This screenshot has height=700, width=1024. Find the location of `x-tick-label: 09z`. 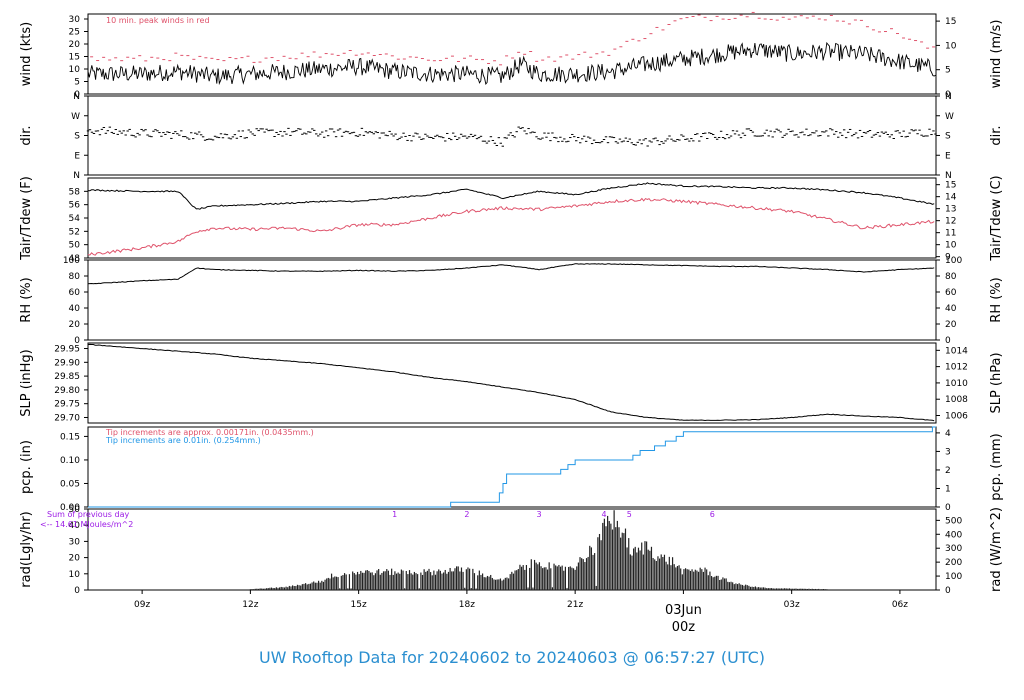

x-tick-label: 09z is located at coordinates (142, 605).